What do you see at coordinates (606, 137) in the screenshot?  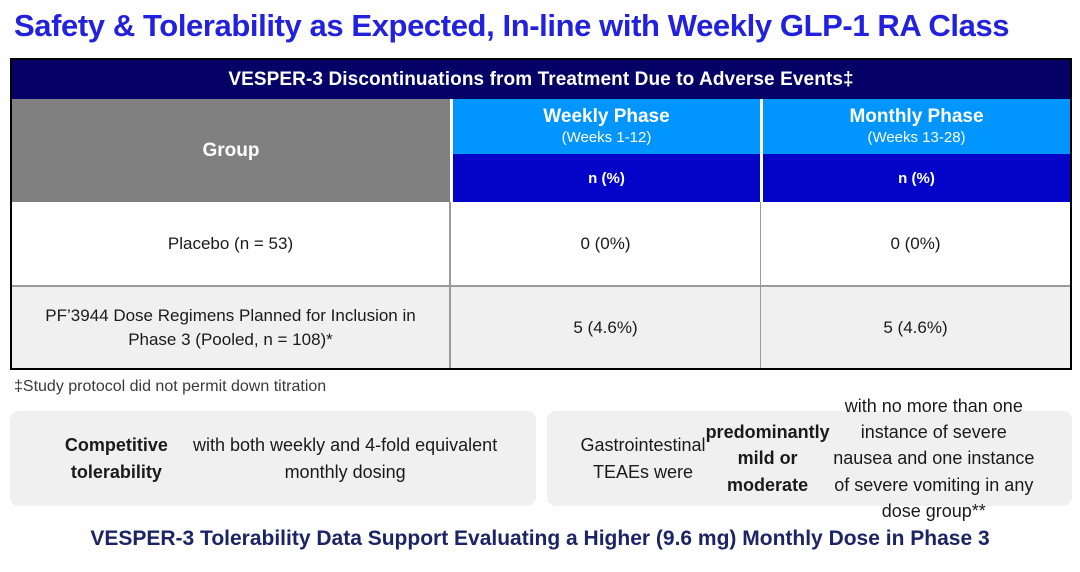 I see `weekly-phase-sublabel: (Weeks 1-12)` at bounding box center [606, 137].